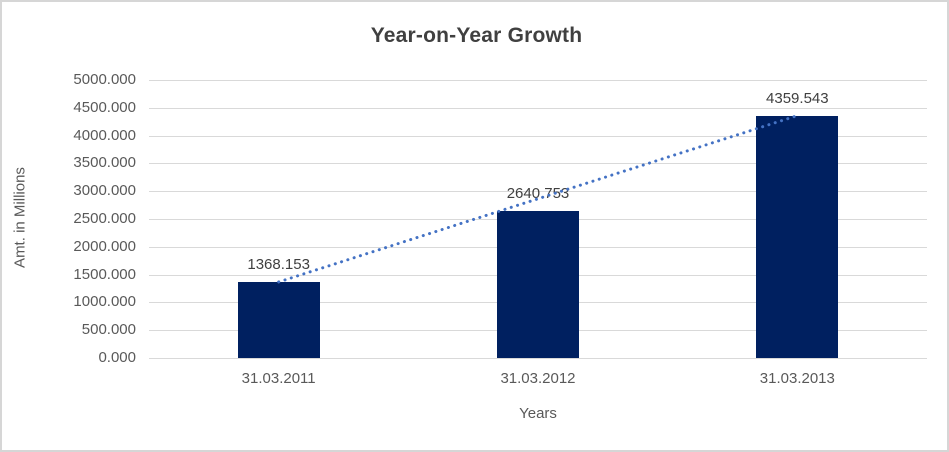 Image resolution: width=949 pixels, height=452 pixels. I want to click on y-tick-label: 2000.000, so click(104, 246).